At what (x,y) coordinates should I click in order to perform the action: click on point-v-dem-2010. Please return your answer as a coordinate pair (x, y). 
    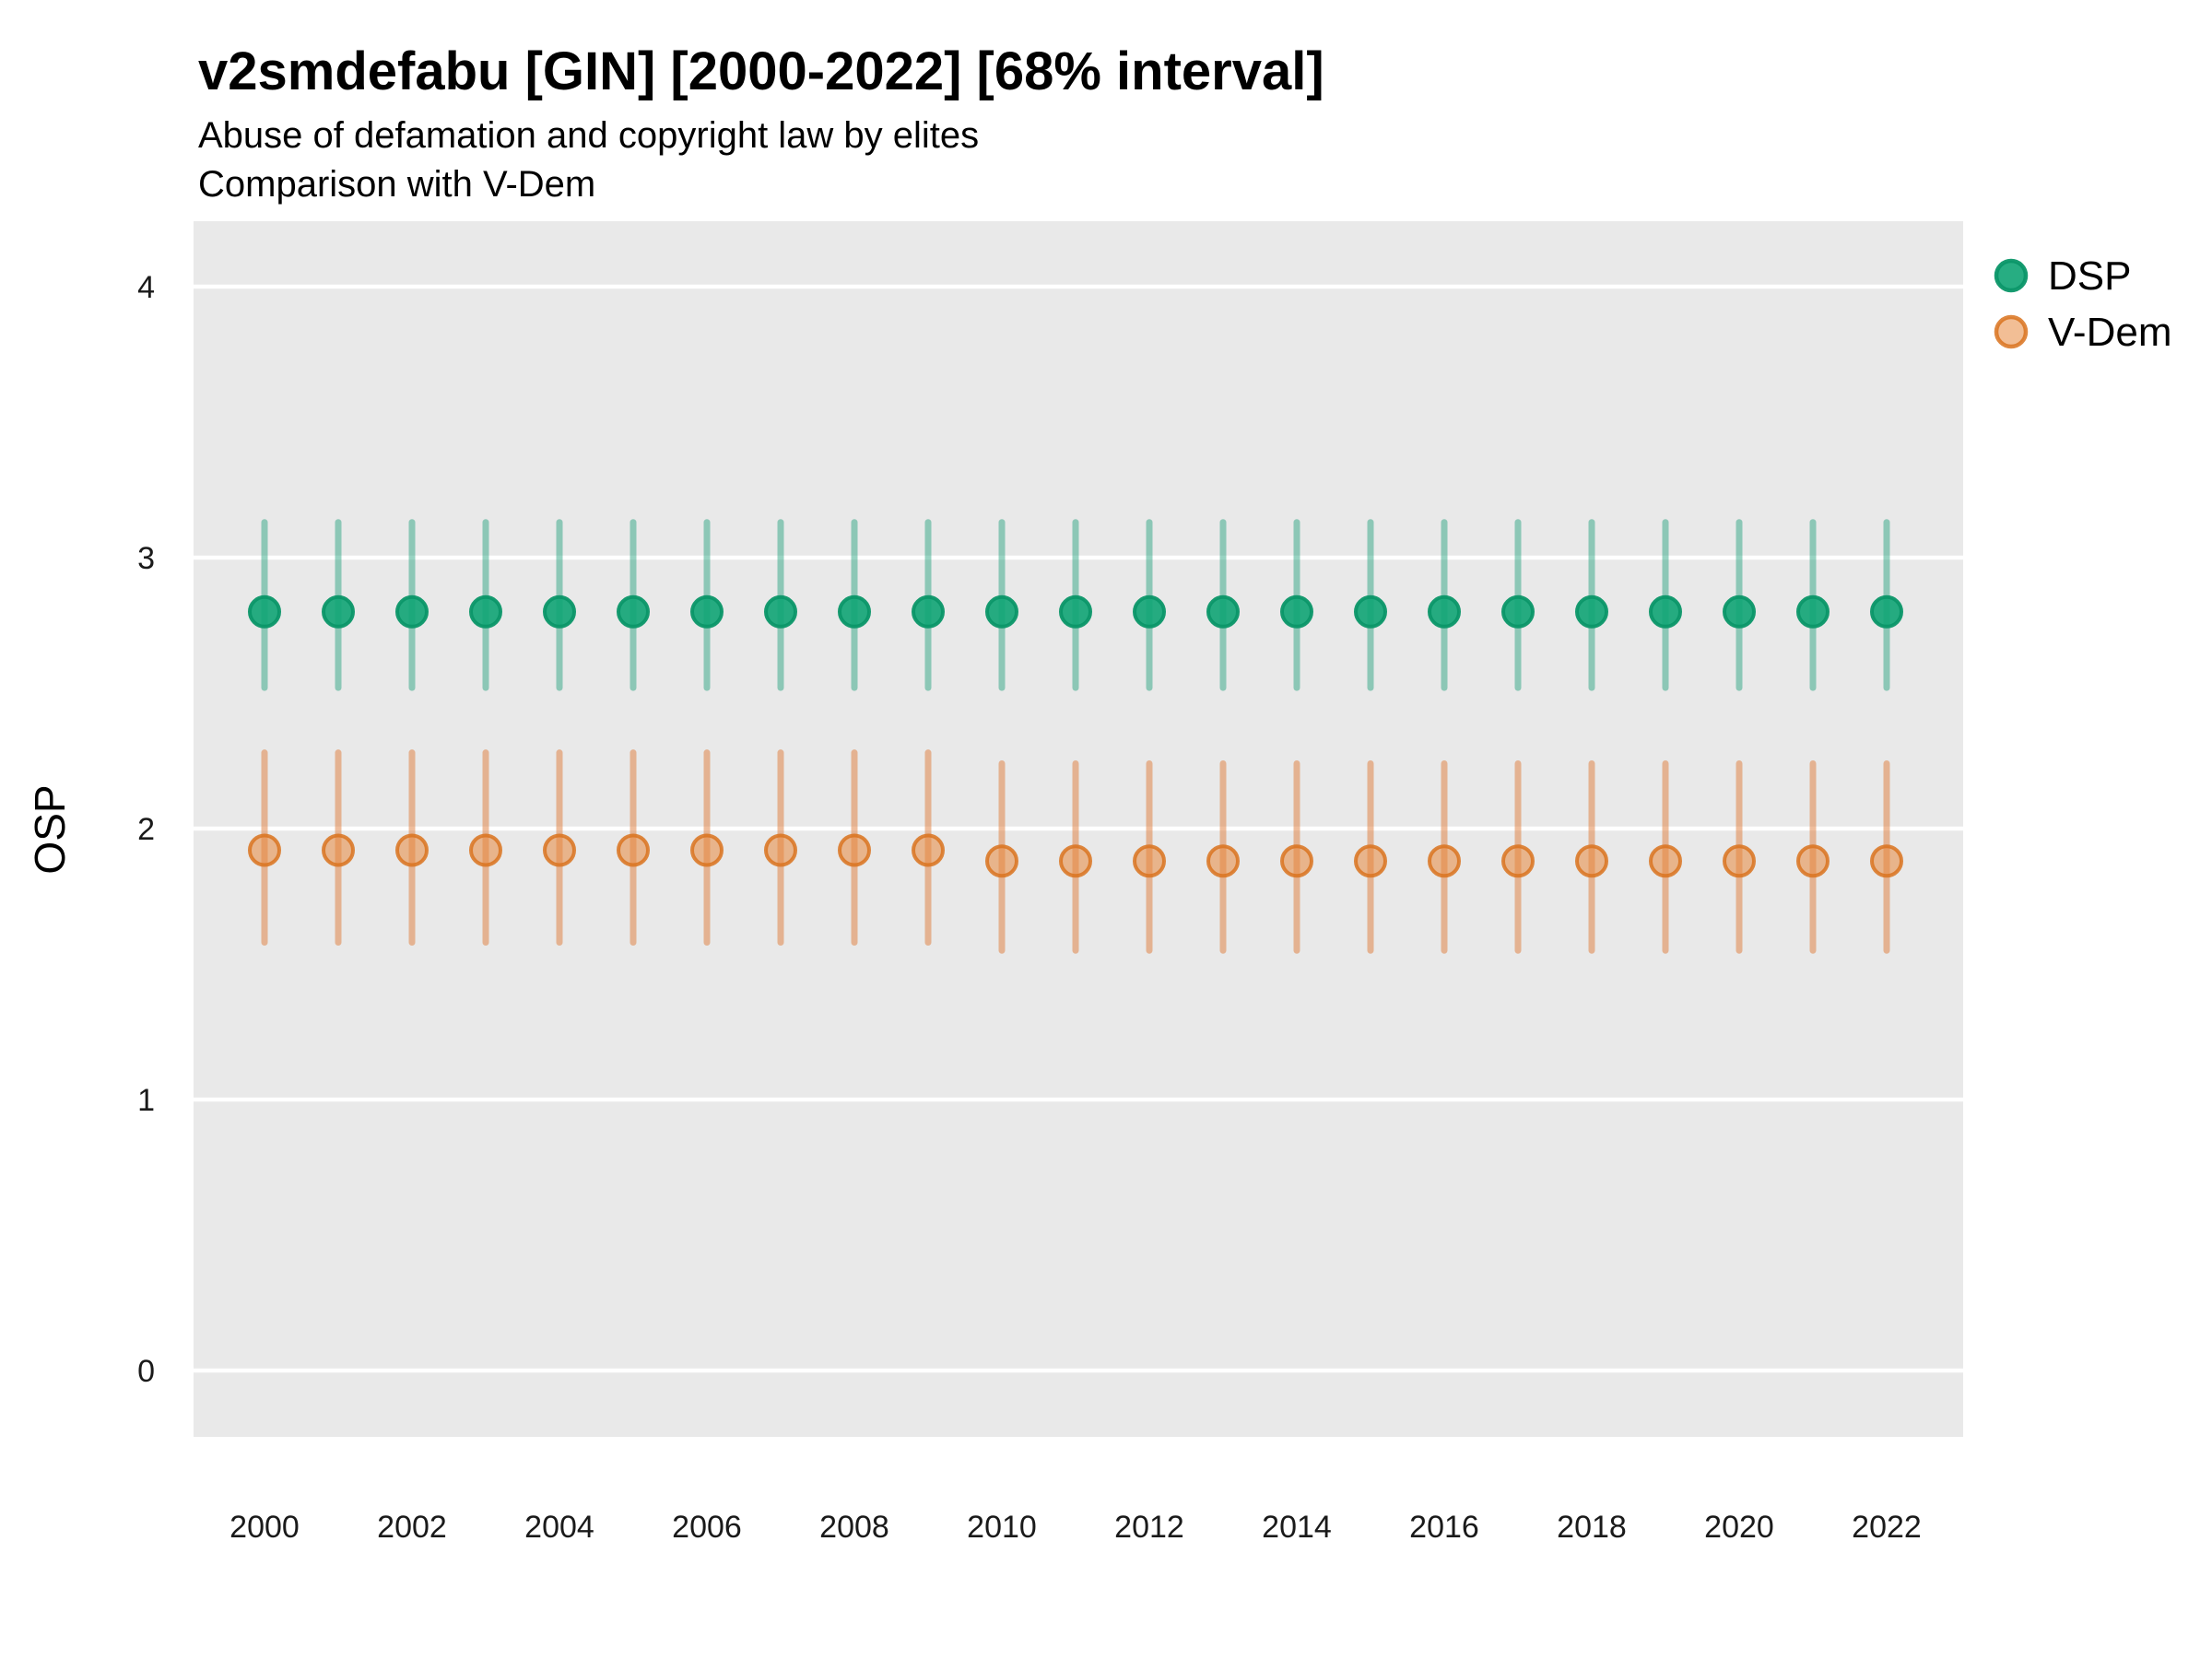
    Looking at the image, I should click on (1001, 861).